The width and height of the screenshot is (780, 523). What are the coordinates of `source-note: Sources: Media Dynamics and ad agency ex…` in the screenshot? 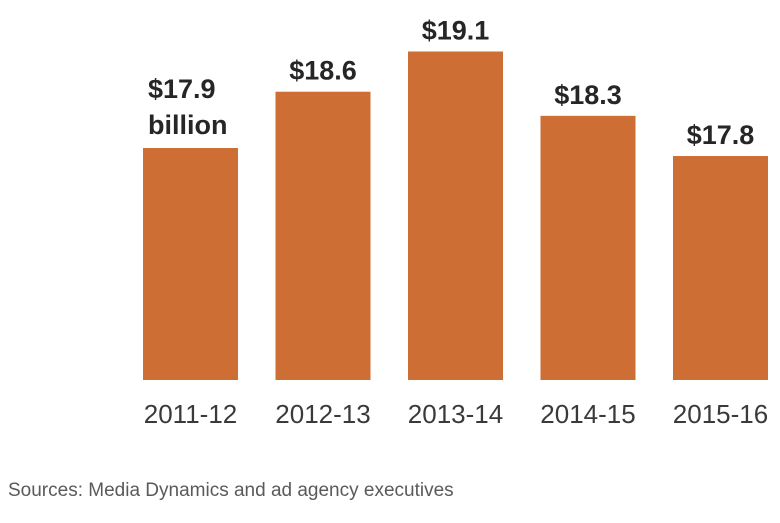 It's located at (231, 490).